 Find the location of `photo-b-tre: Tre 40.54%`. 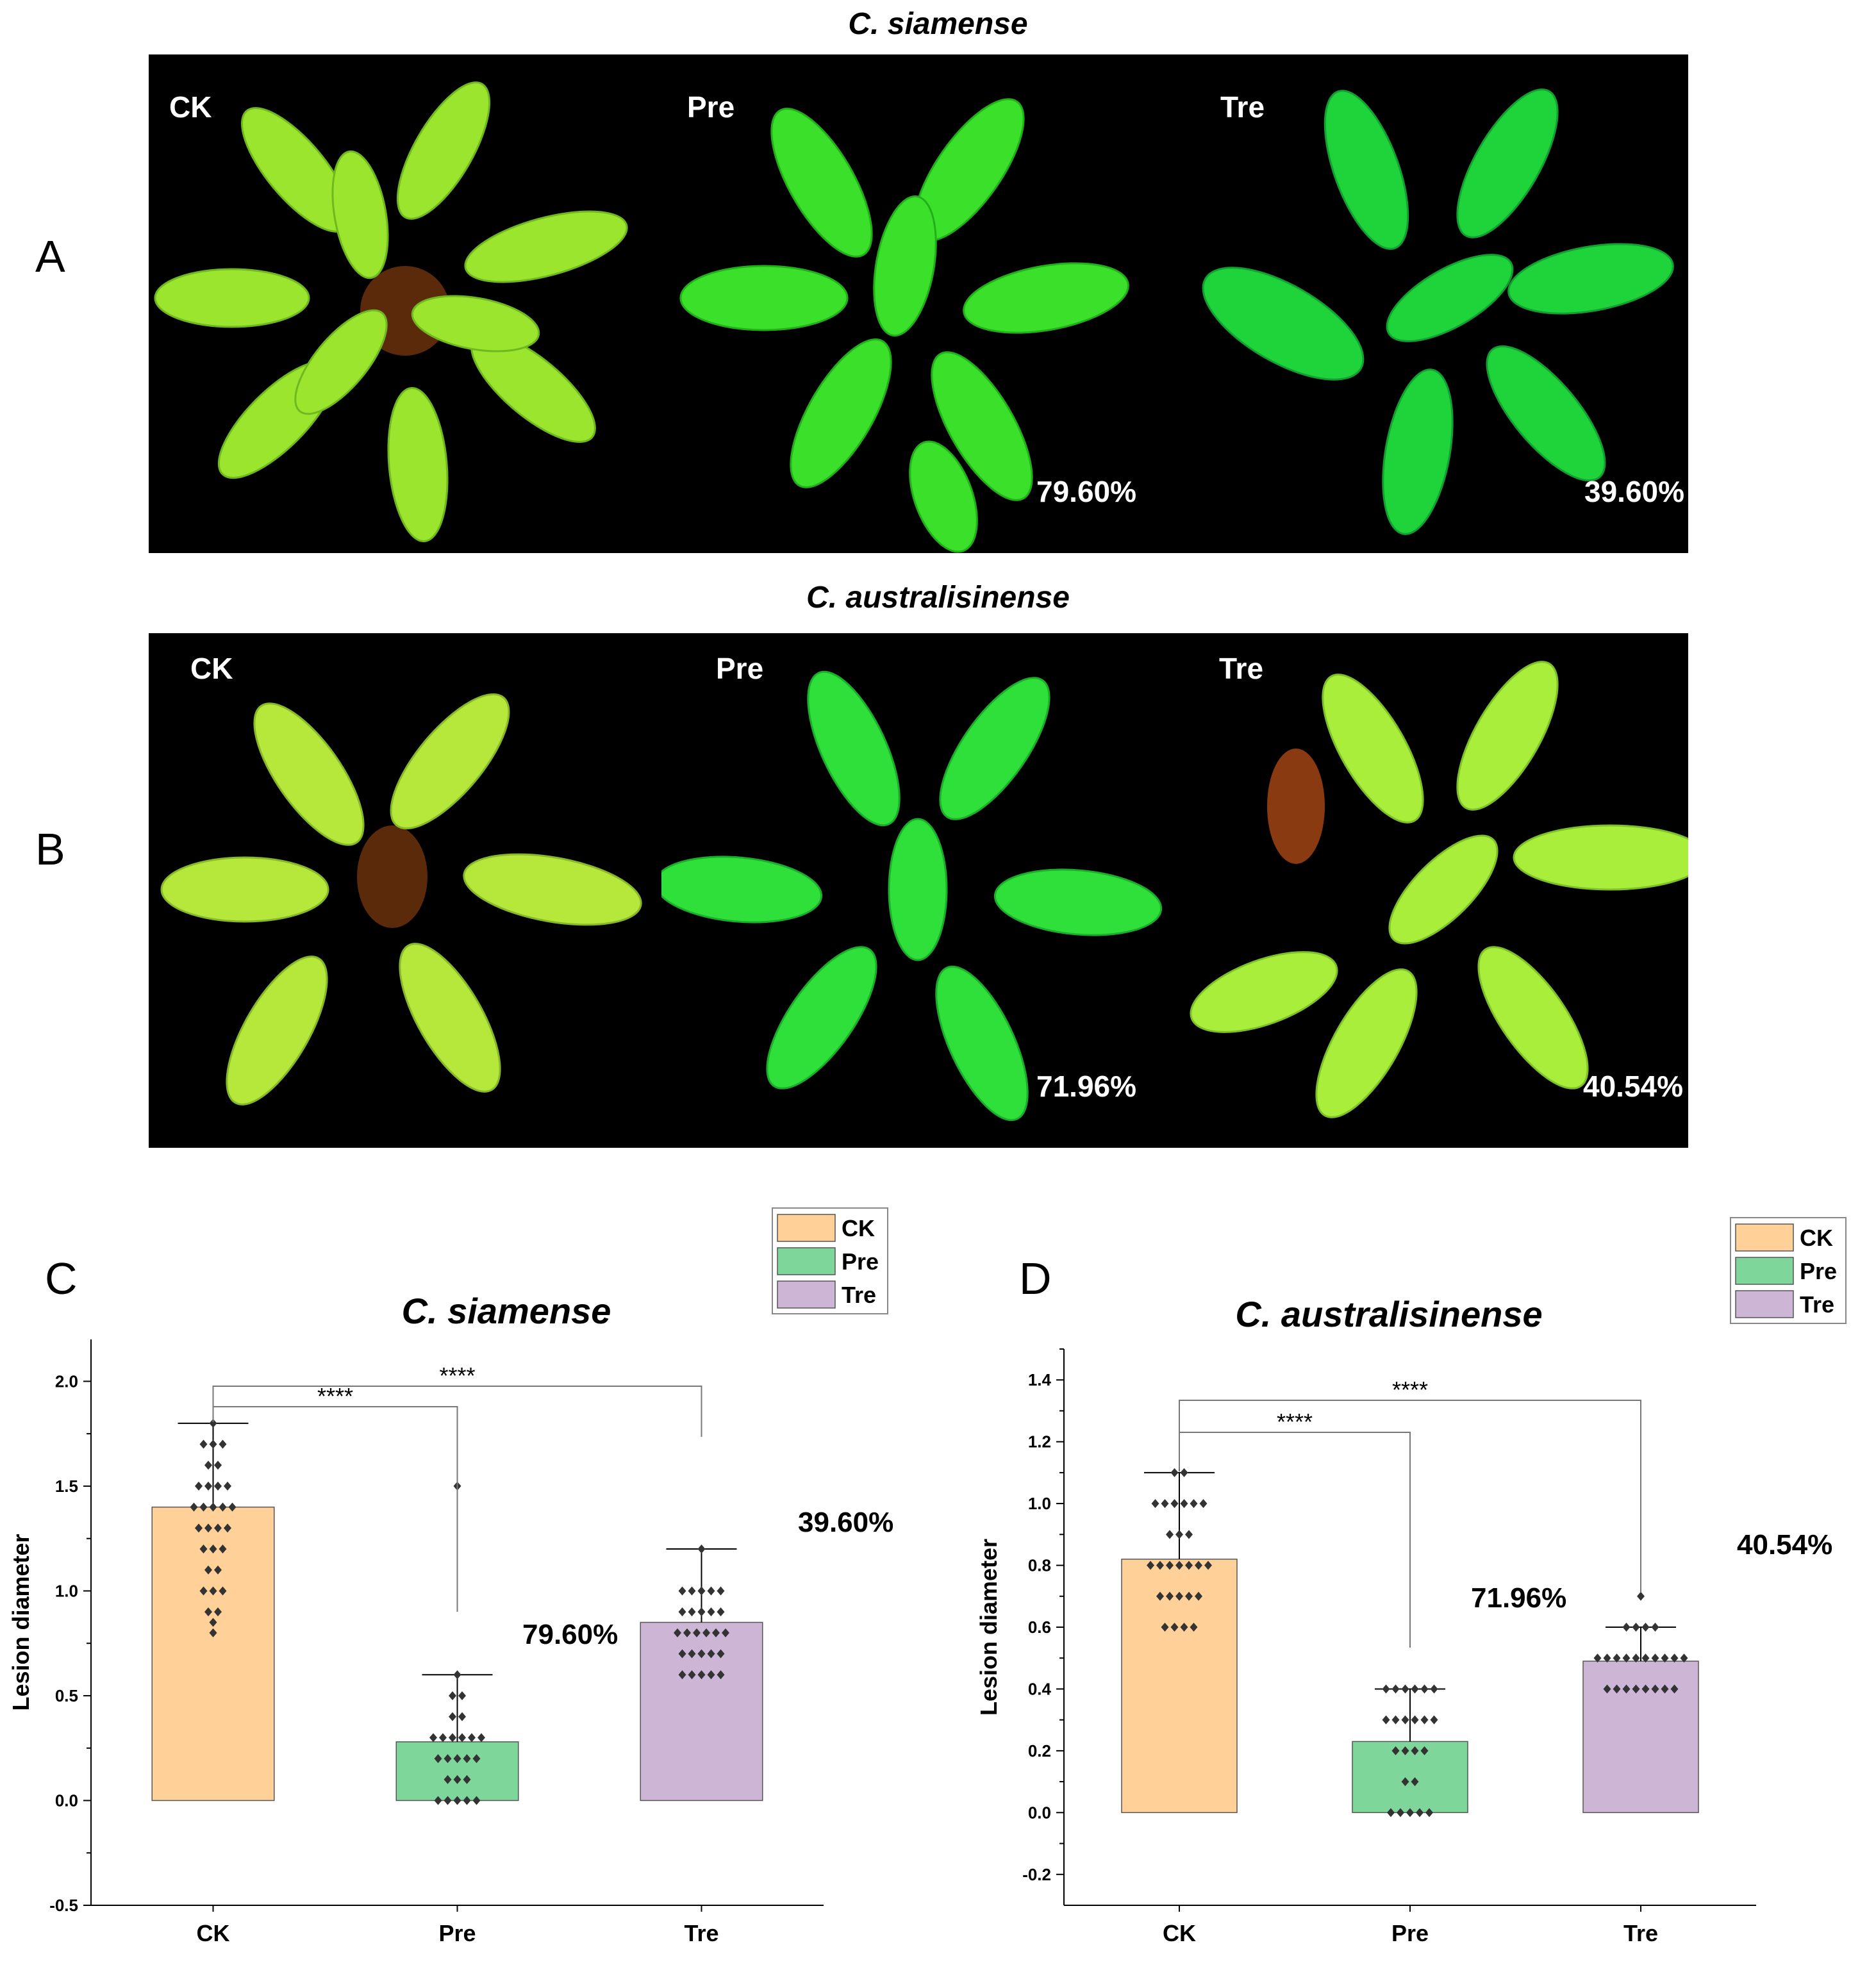

photo-b-tre: Tre 40.54% is located at coordinates (1431, 890).